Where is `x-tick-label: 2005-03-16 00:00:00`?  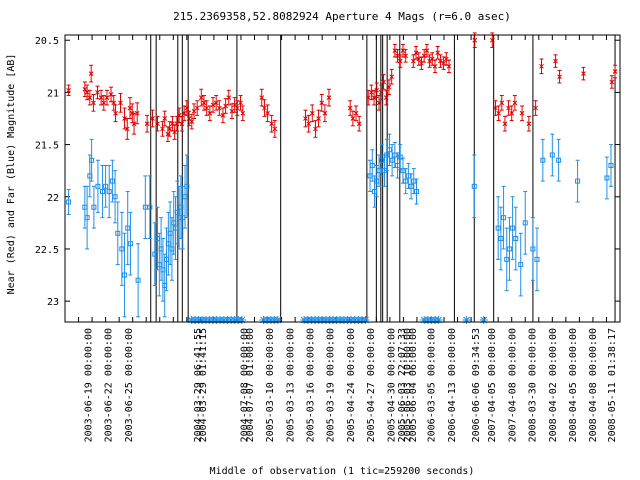
x-tick-label: 2005-03-16 00:00:00 is located at coordinates (311, 385).